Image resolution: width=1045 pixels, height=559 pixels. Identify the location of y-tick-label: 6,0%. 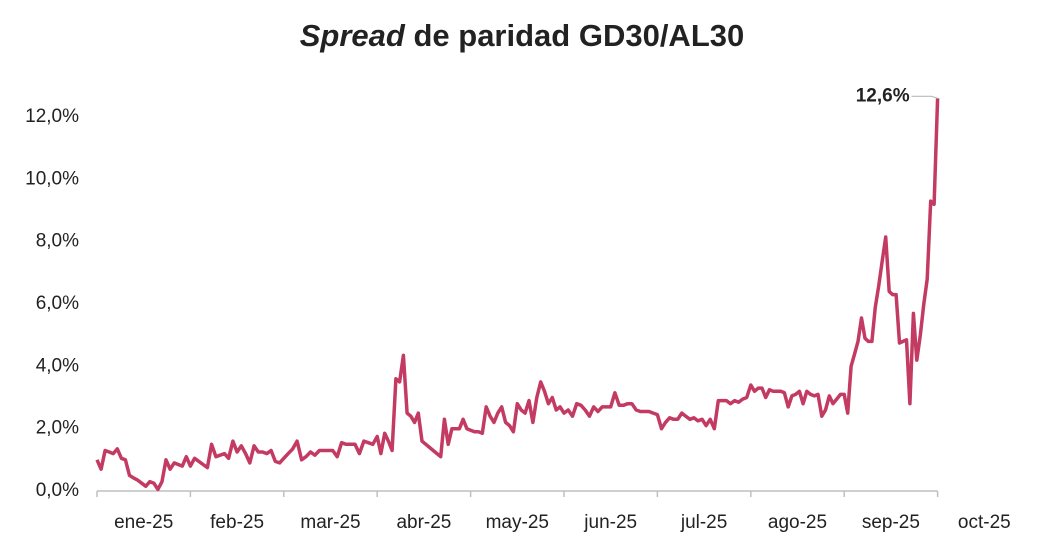
(57, 303).